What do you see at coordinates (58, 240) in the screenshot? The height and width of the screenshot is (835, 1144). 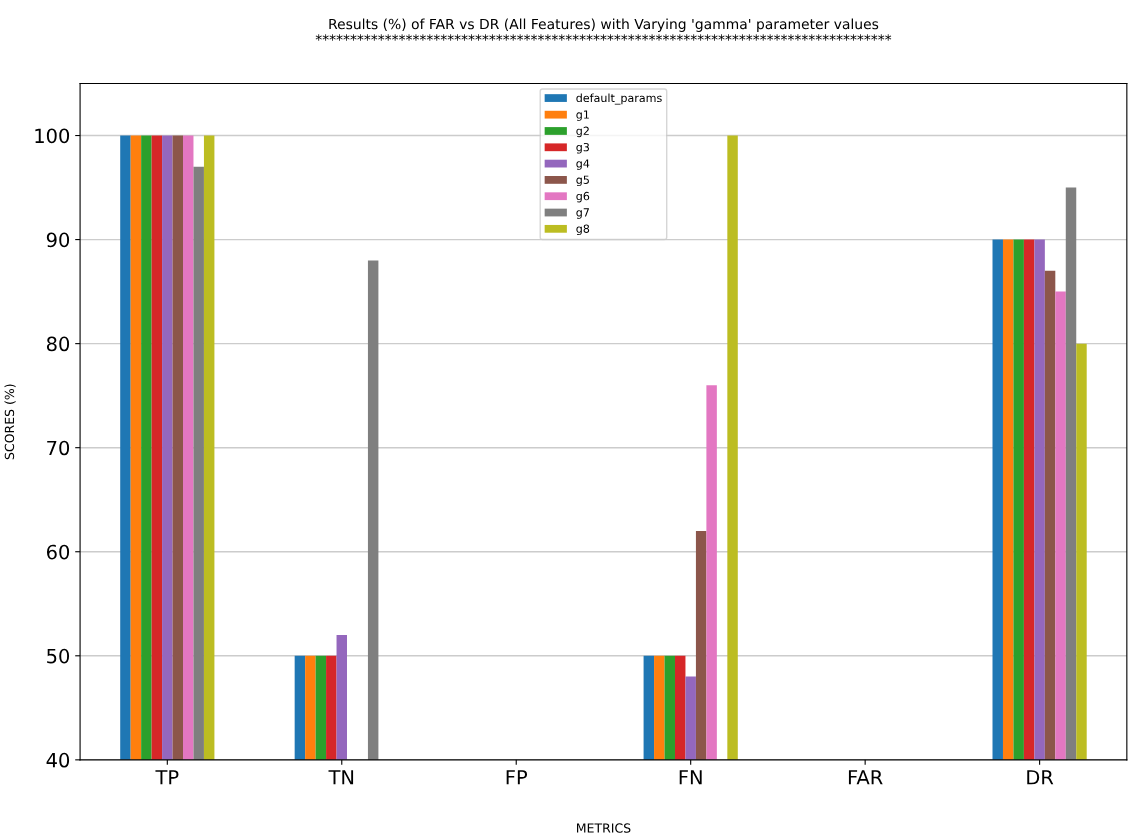 I see `y-tick-label: 90` at bounding box center [58, 240].